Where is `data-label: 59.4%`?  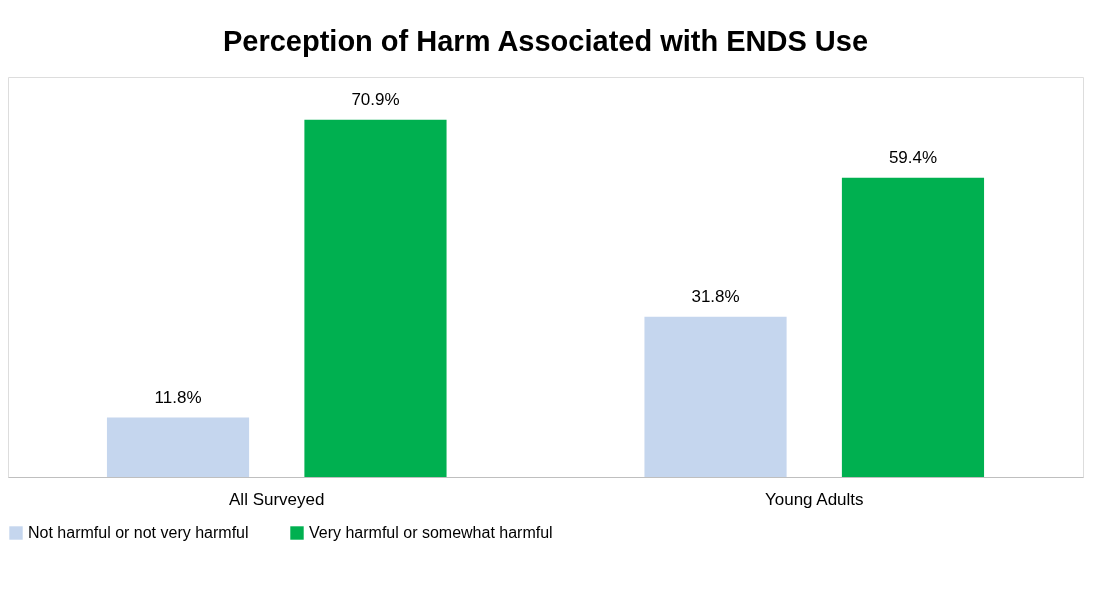 data-label: 59.4% is located at coordinates (913, 157).